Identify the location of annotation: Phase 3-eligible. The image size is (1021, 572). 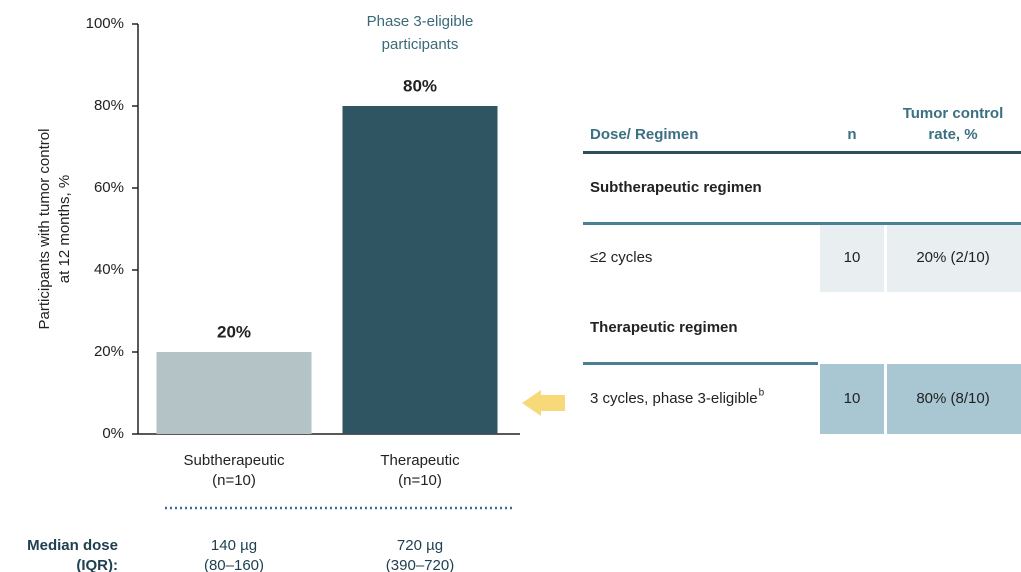
(420, 21).